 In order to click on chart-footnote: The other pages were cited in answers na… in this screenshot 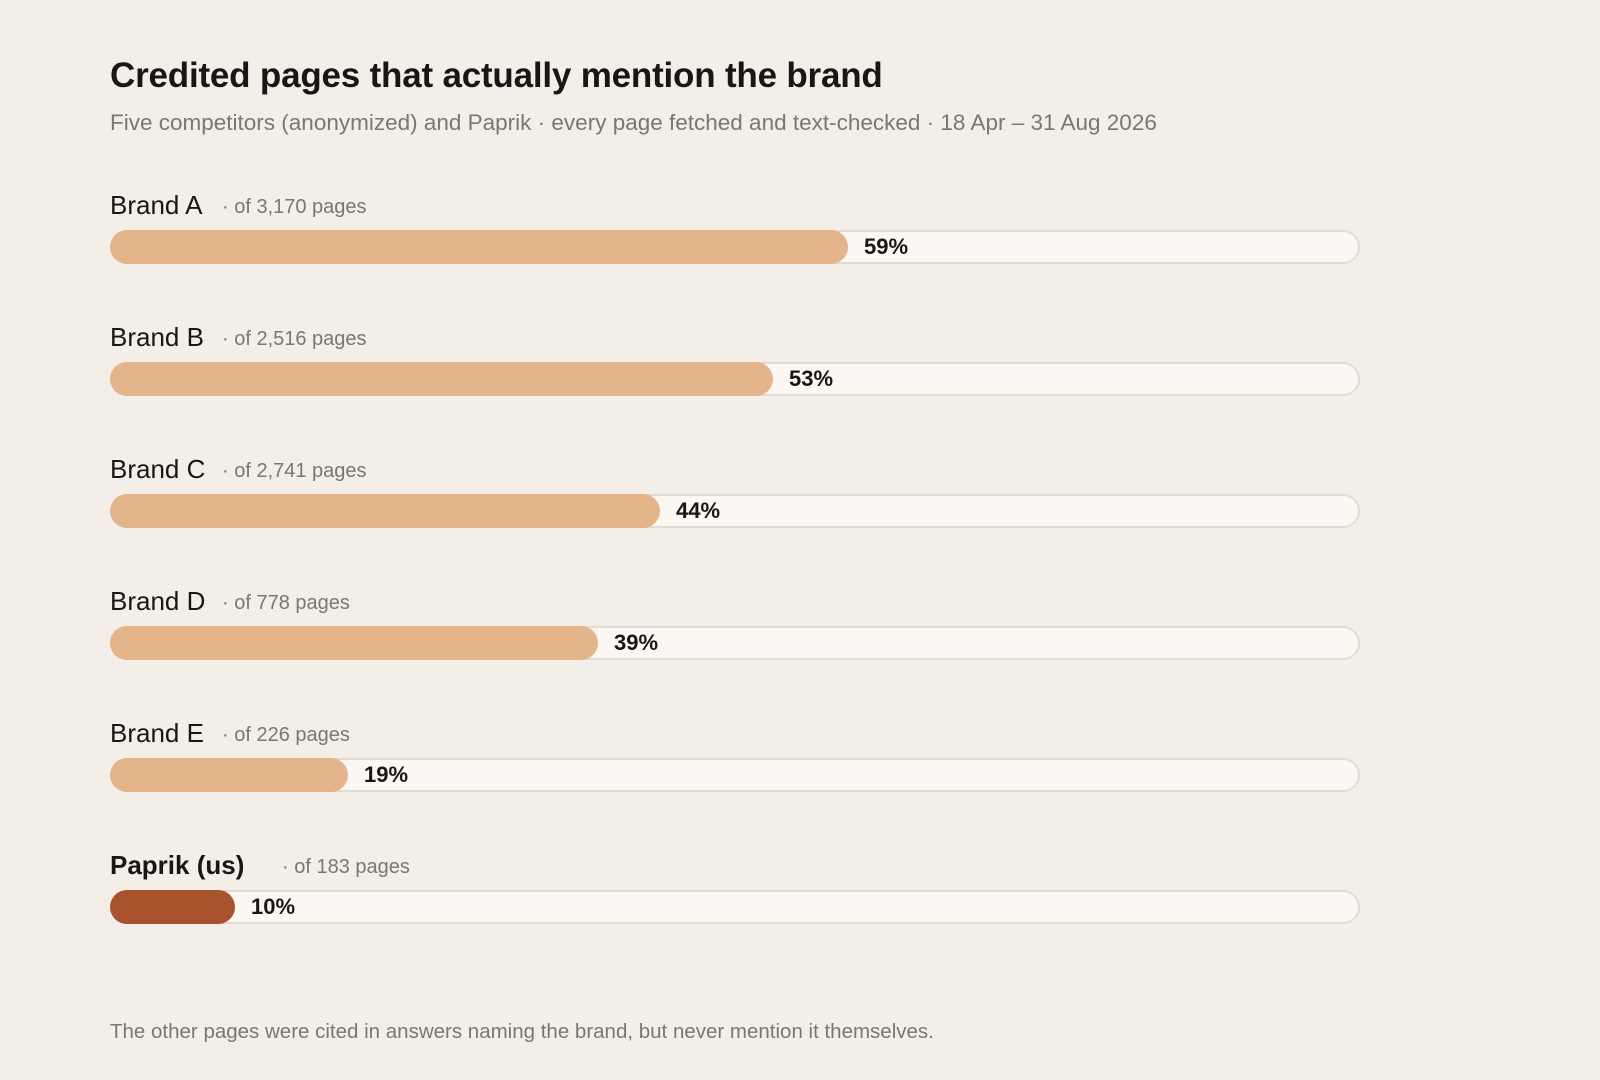, I will do `click(522, 1031)`.